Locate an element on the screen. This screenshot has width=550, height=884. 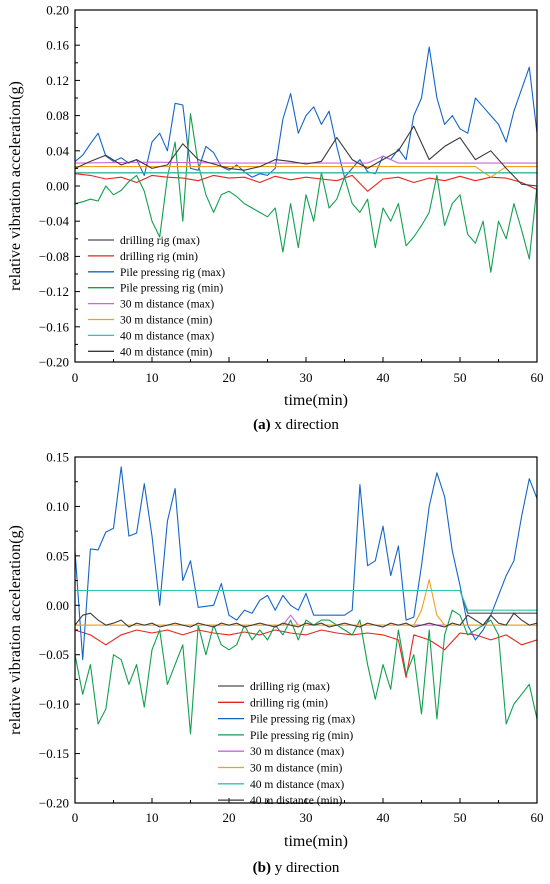
y-tick-label: −0.12 is located at coordinates (54, 291).